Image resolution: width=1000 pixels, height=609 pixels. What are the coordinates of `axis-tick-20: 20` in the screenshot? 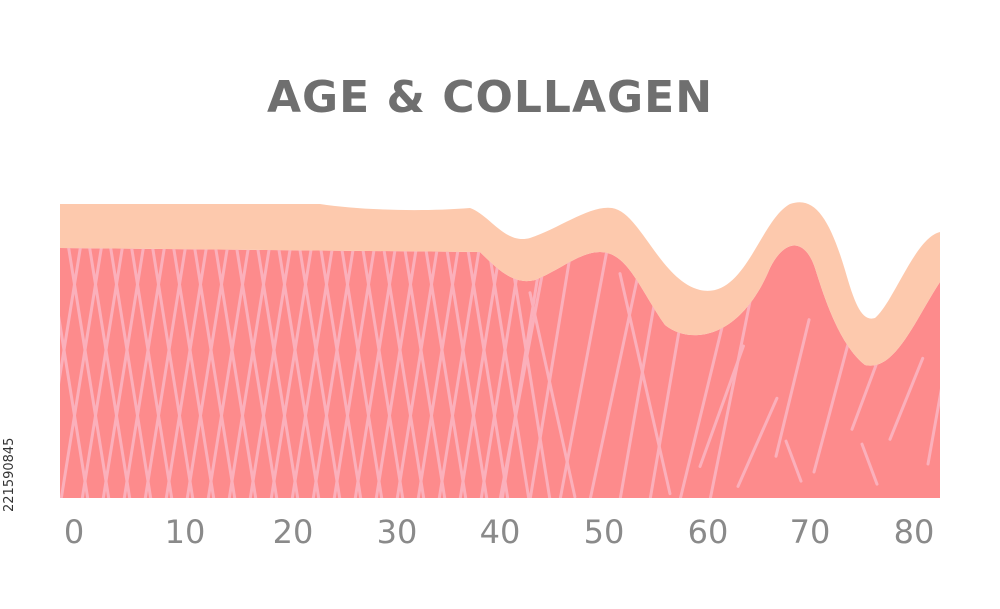 It's located at (293, 532).